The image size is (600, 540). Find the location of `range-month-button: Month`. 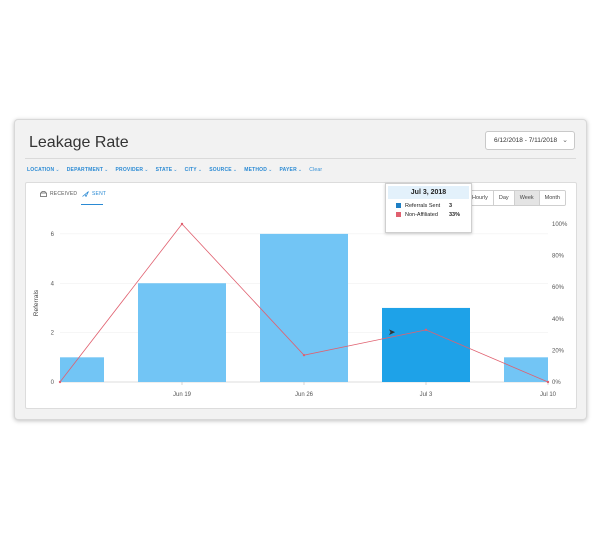

range-month-button: Month is located at coordinates (552, 198).